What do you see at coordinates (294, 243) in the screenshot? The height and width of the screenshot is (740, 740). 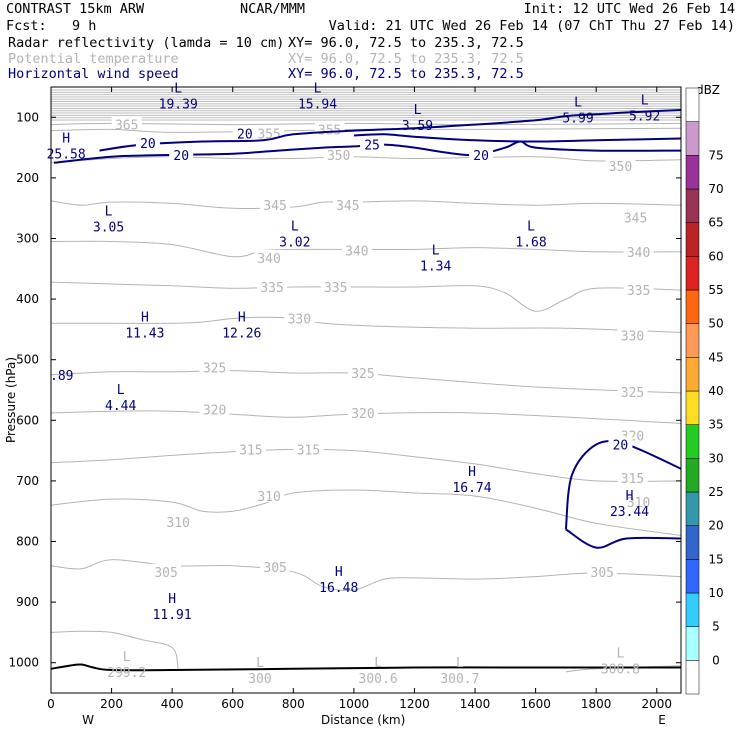 I see `extremum-value: 3.02` at bounding box center [294, 243].